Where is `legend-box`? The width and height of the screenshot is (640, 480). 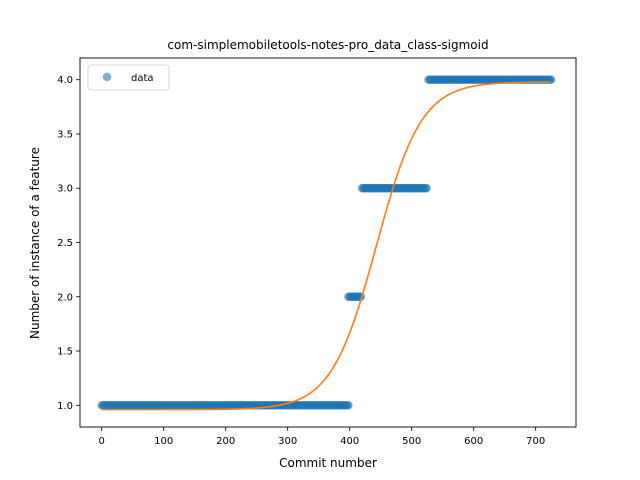 legend-box is located at coordinates (128, 77).